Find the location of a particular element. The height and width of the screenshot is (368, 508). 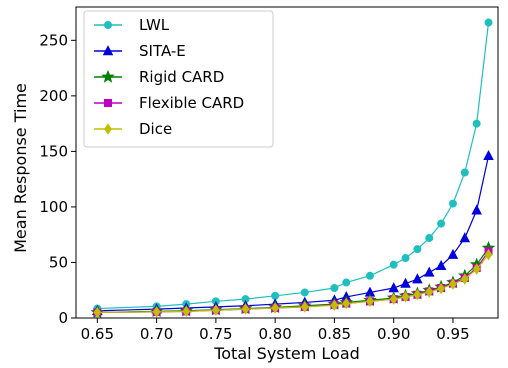

legend-entry: LWL is located at coordinates (132, 25).